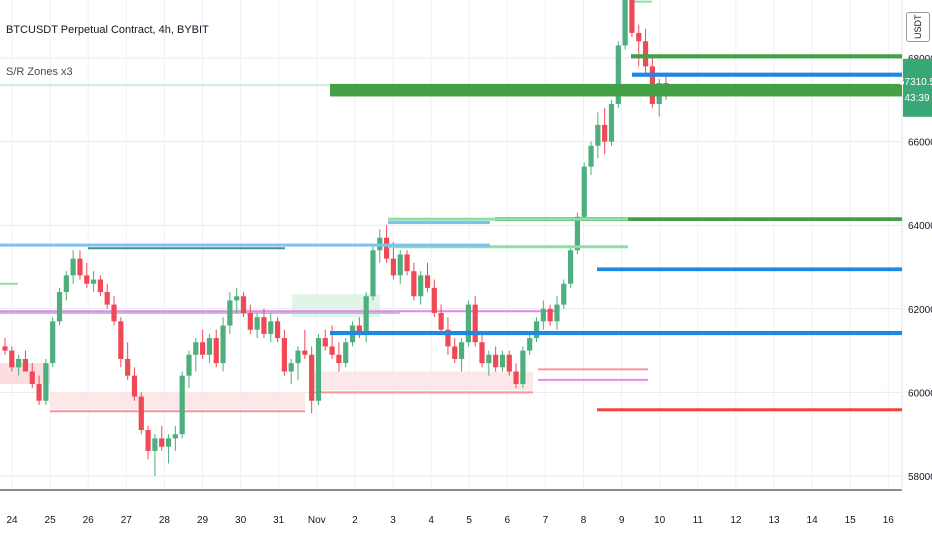 The image size is (932, 550). What do you see at coordinates (920, 477) in the screenshot?
I see `y-tick-label: 58000.0` at bounding box center [920, 477].